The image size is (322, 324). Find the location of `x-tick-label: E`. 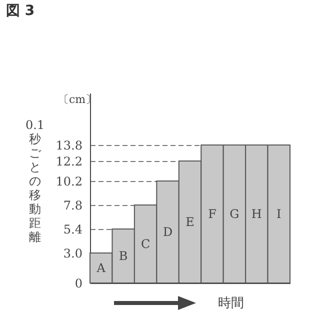

x-tick-label: E is located at coordinates (190, 222).